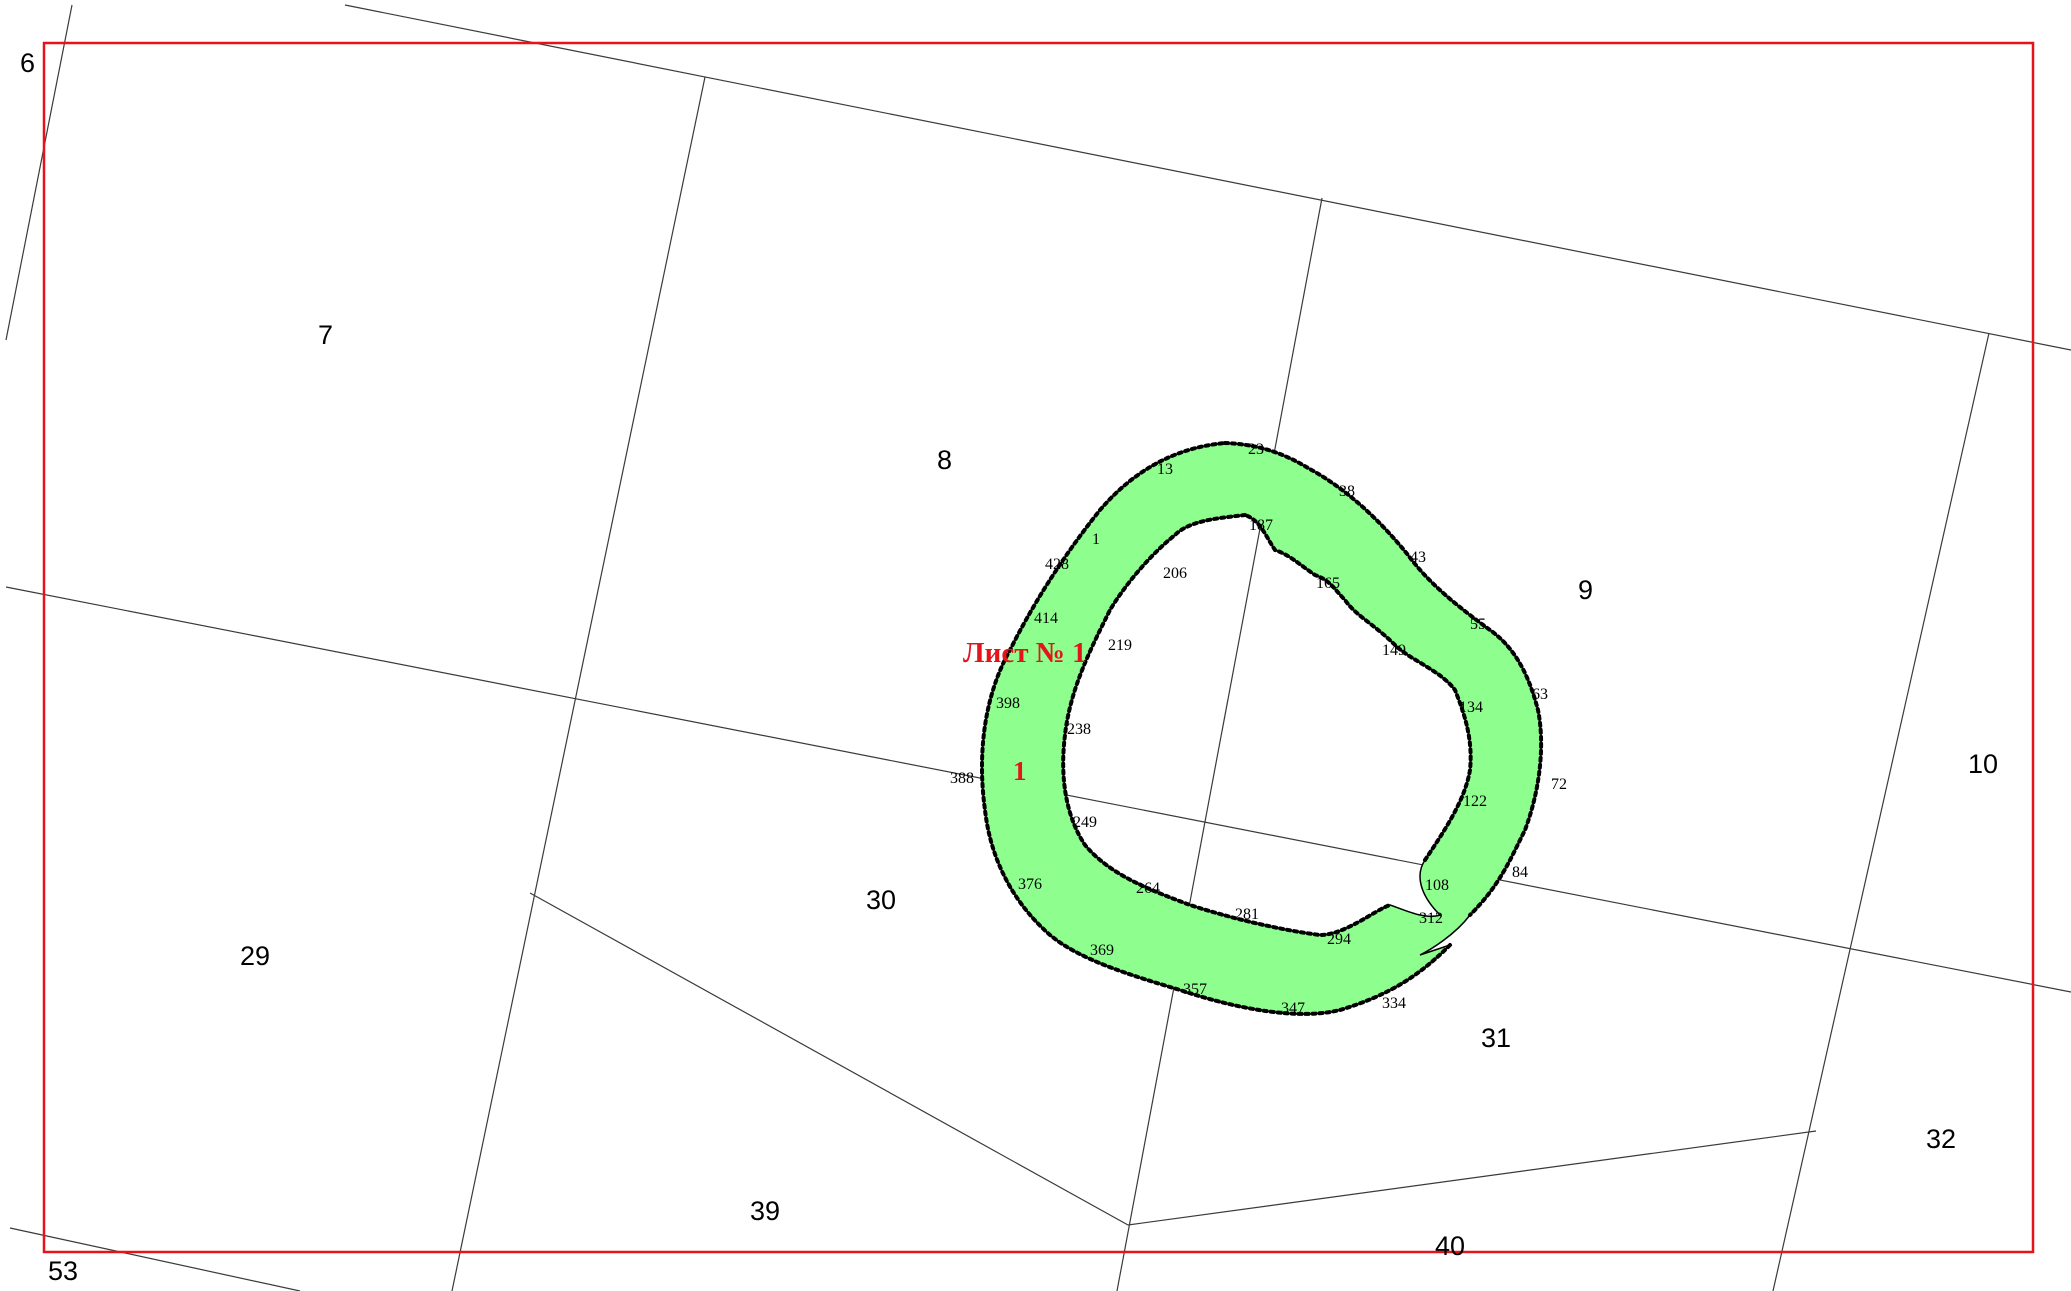  What do you see at coordinates (1496, 1038) in the screenshot?
I see `quarter-label: 31` at bounding box center [1496, 1038].